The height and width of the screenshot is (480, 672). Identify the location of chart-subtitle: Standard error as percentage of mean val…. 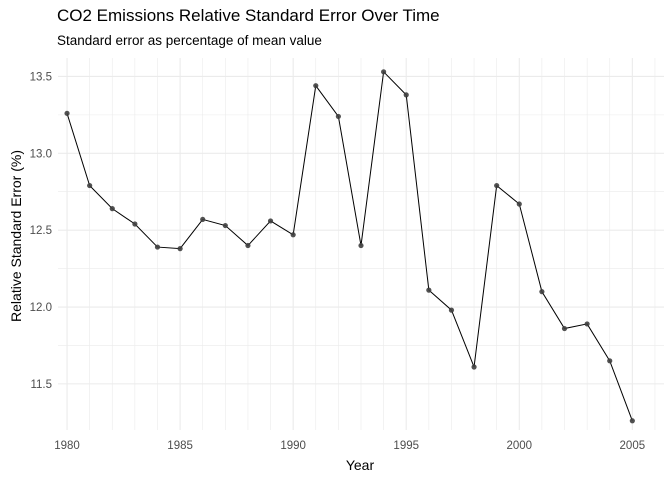
(189, 40).